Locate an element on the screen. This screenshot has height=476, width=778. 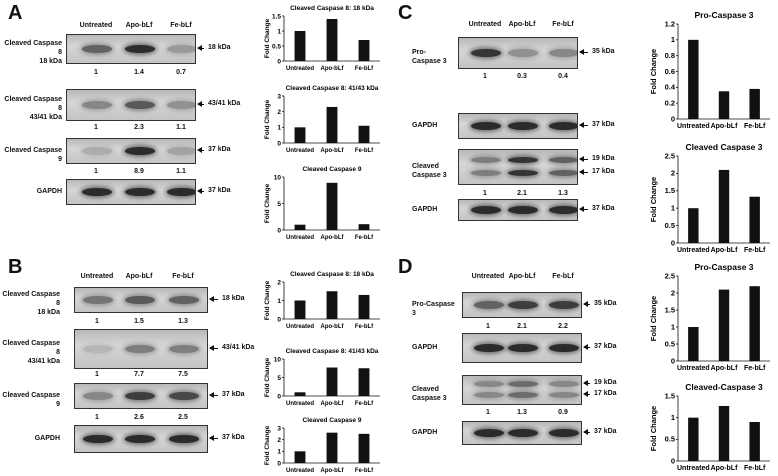
y-tick-label: 5 is located at coordinates (279, 378).